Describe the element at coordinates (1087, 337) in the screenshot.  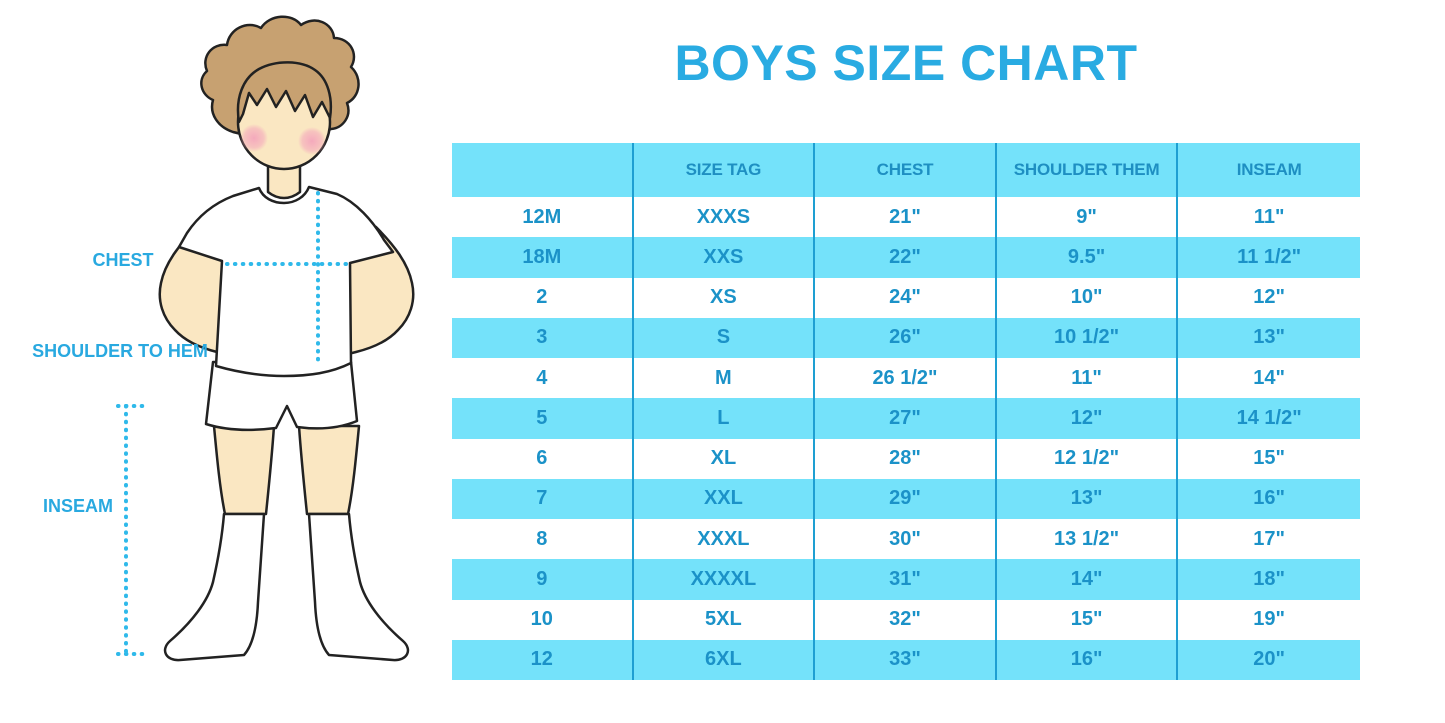
I see `table-cell: 10 1/2"` at that location.